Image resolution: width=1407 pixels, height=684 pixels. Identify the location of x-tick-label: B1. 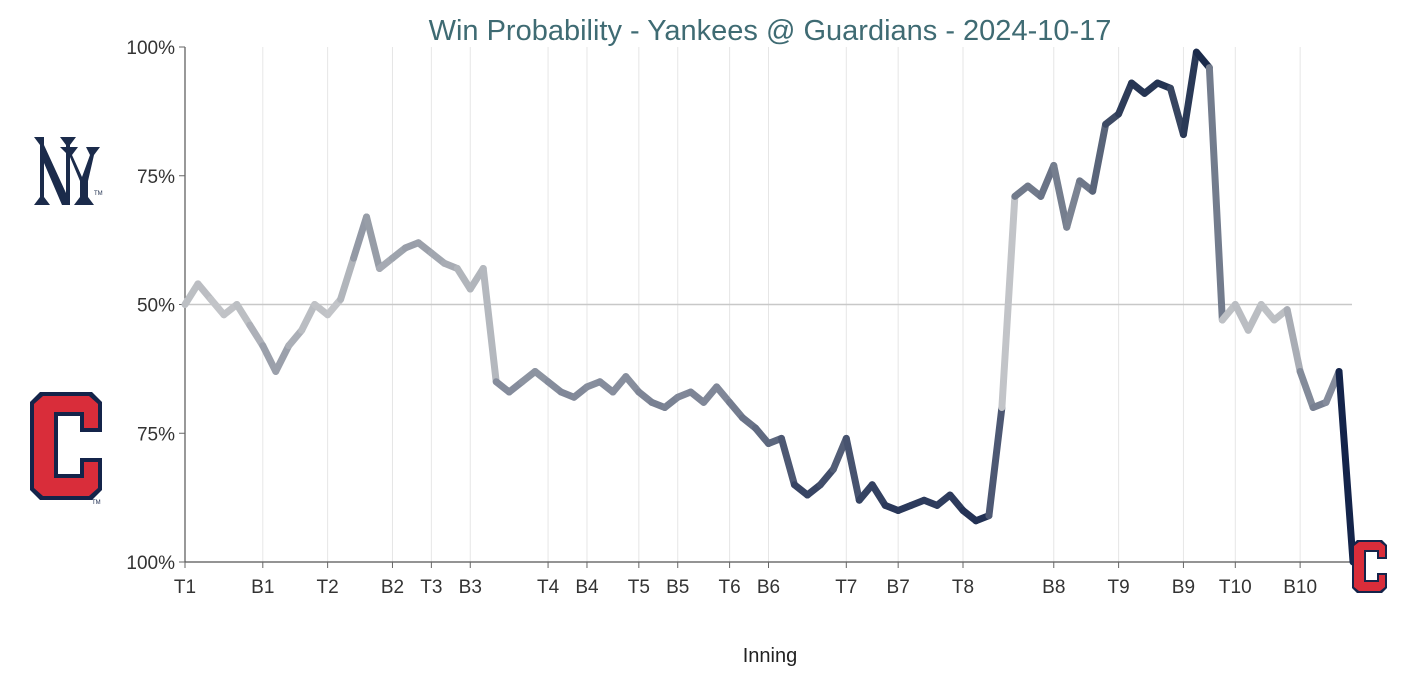
(262, 587).